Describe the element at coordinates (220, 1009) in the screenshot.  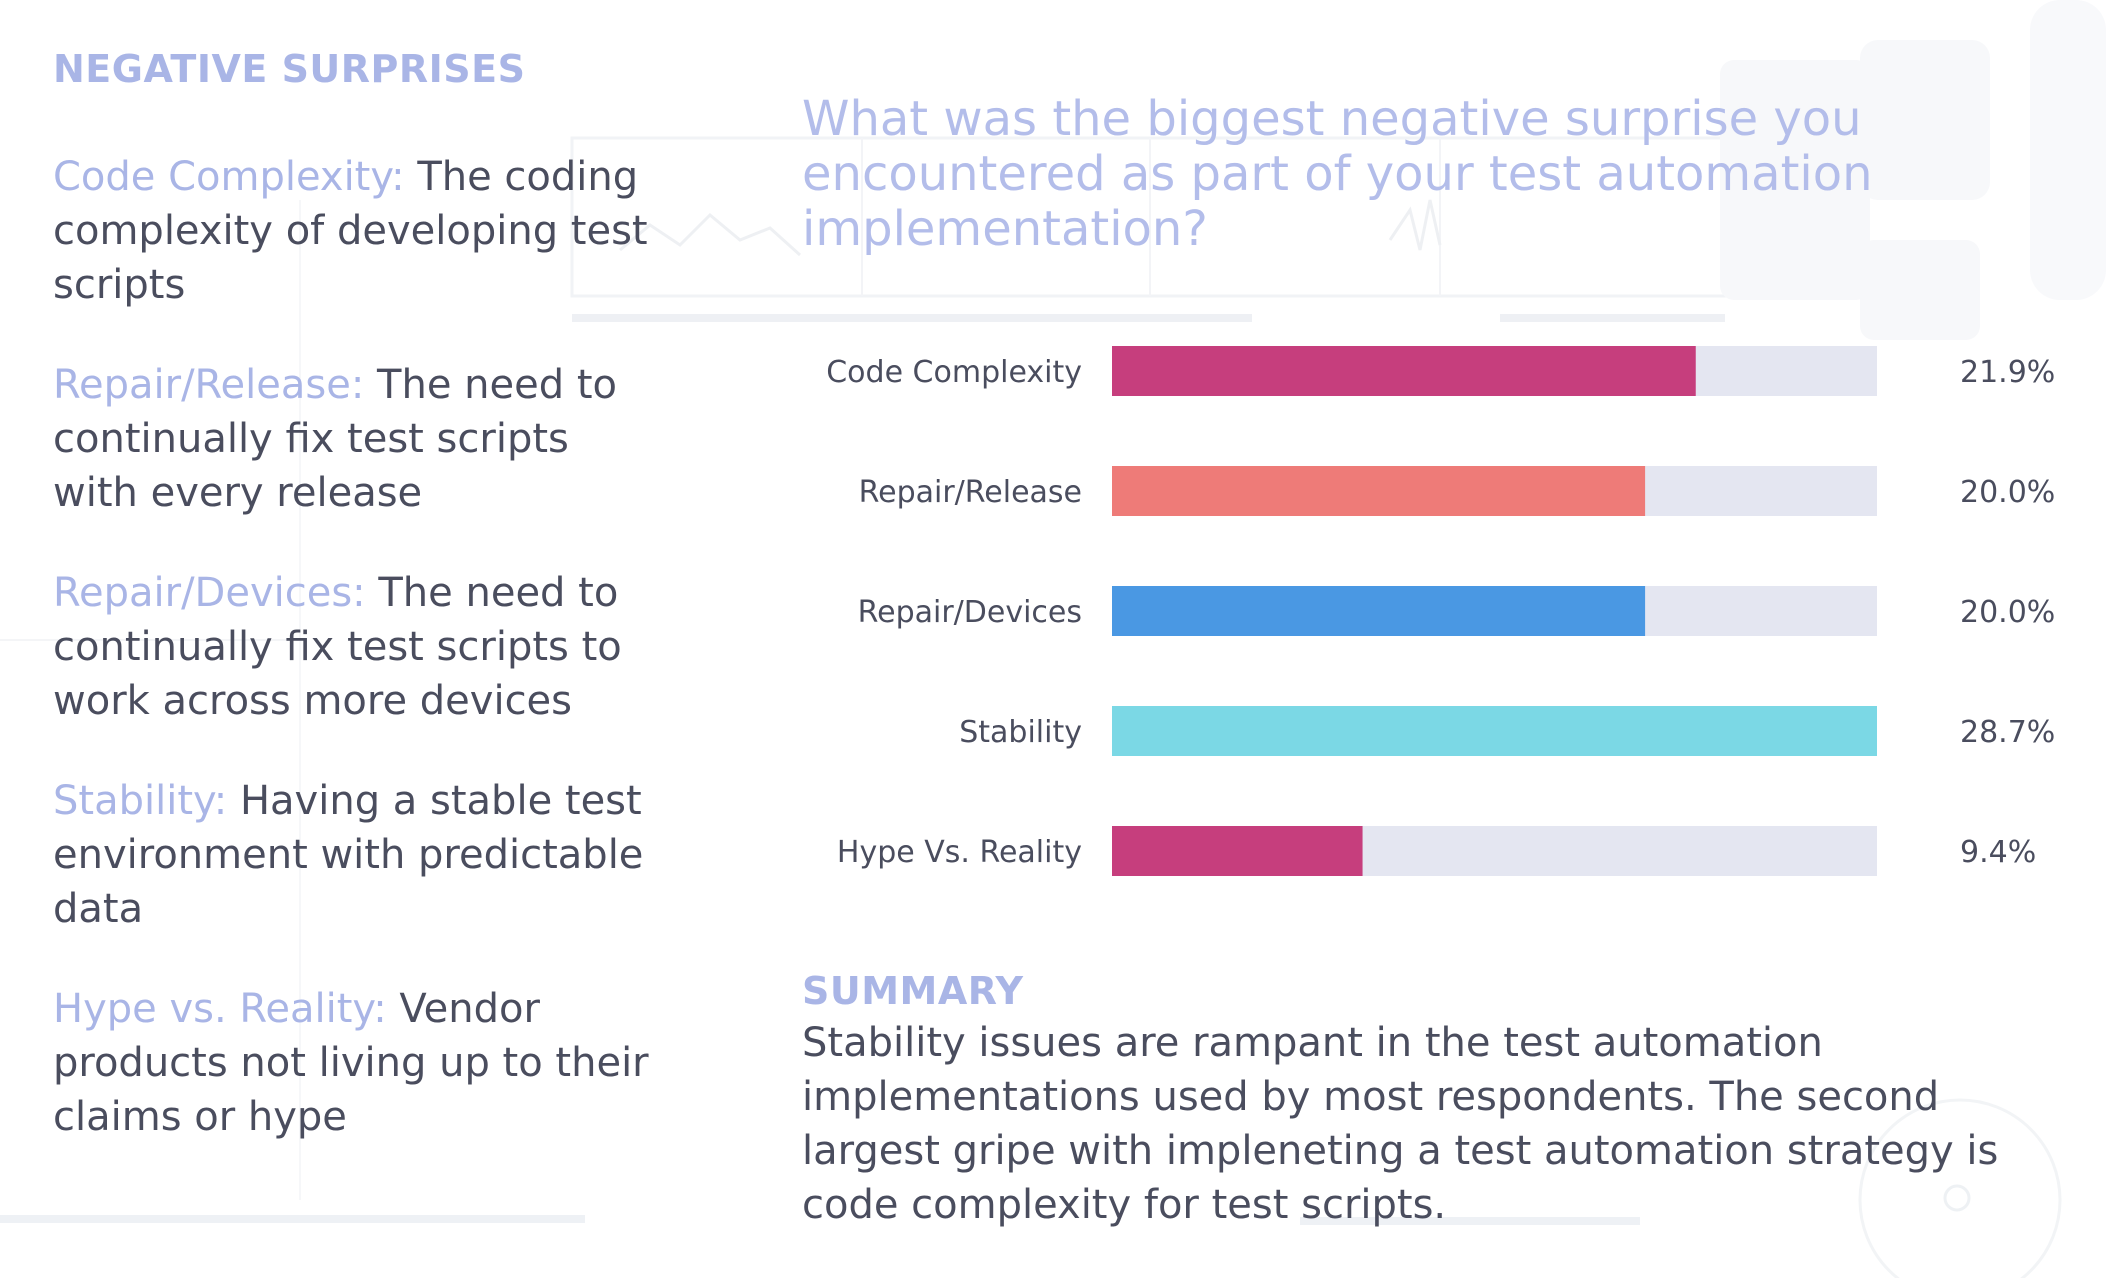
I see `definition-term: Hype vs. Reality:` at that location.